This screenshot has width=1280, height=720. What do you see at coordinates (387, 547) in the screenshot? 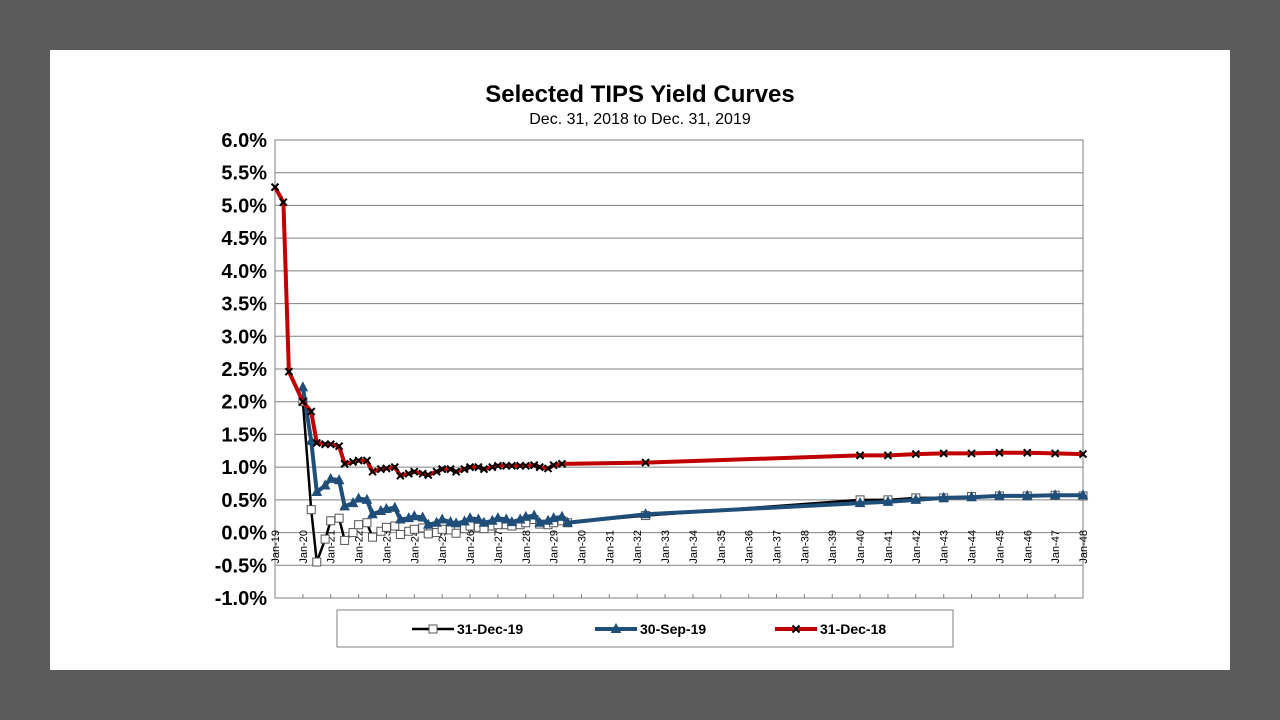
I see `x-tick-label: Jan-23` at bounding box center [387, 547].